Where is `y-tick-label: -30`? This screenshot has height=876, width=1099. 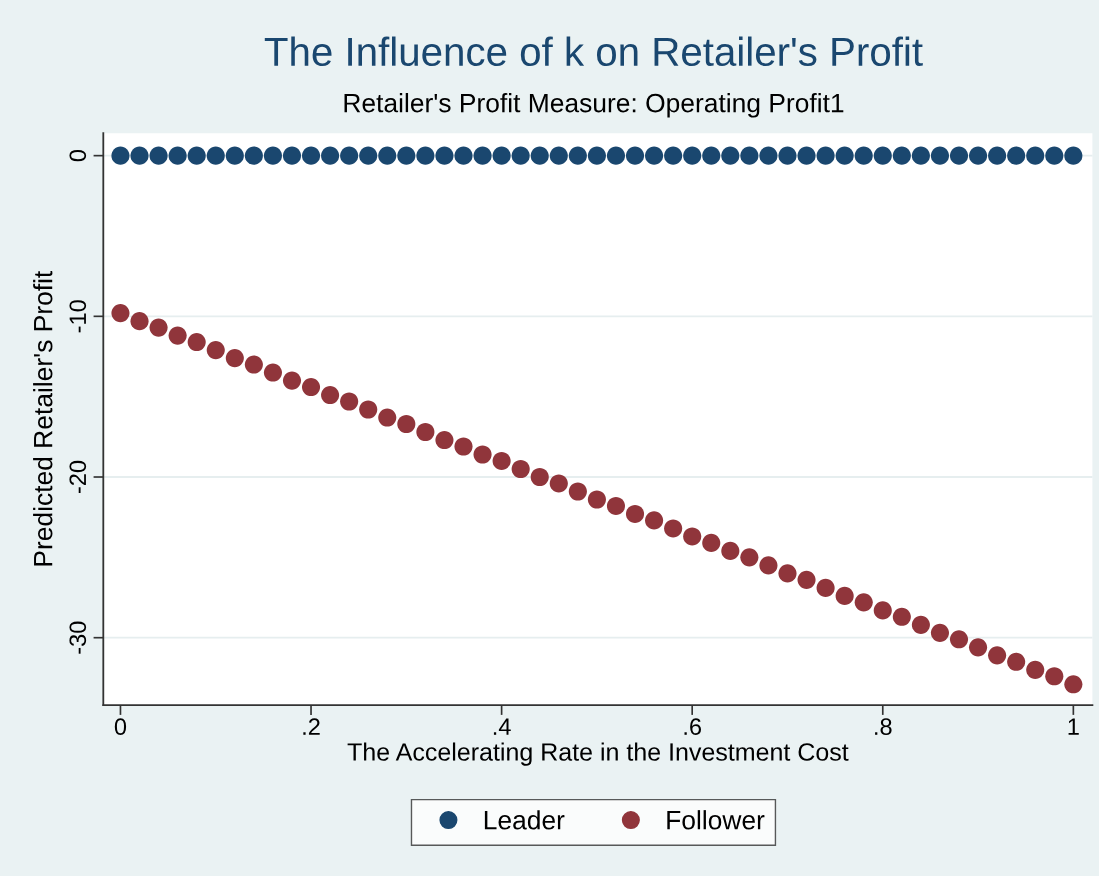
y-tick-label: -30 is located at coordinates (78, 637).